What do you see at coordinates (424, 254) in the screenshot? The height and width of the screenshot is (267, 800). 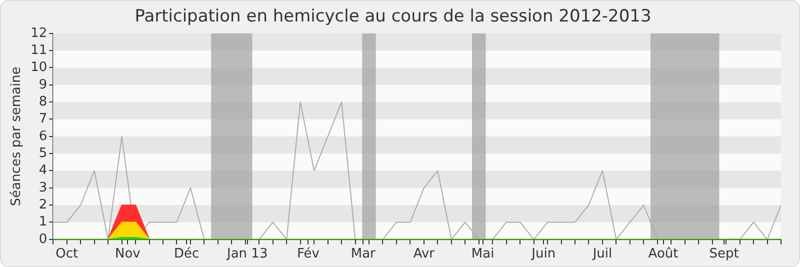 I see `x-tick-label: Avr` at bounding box center [424, 254].